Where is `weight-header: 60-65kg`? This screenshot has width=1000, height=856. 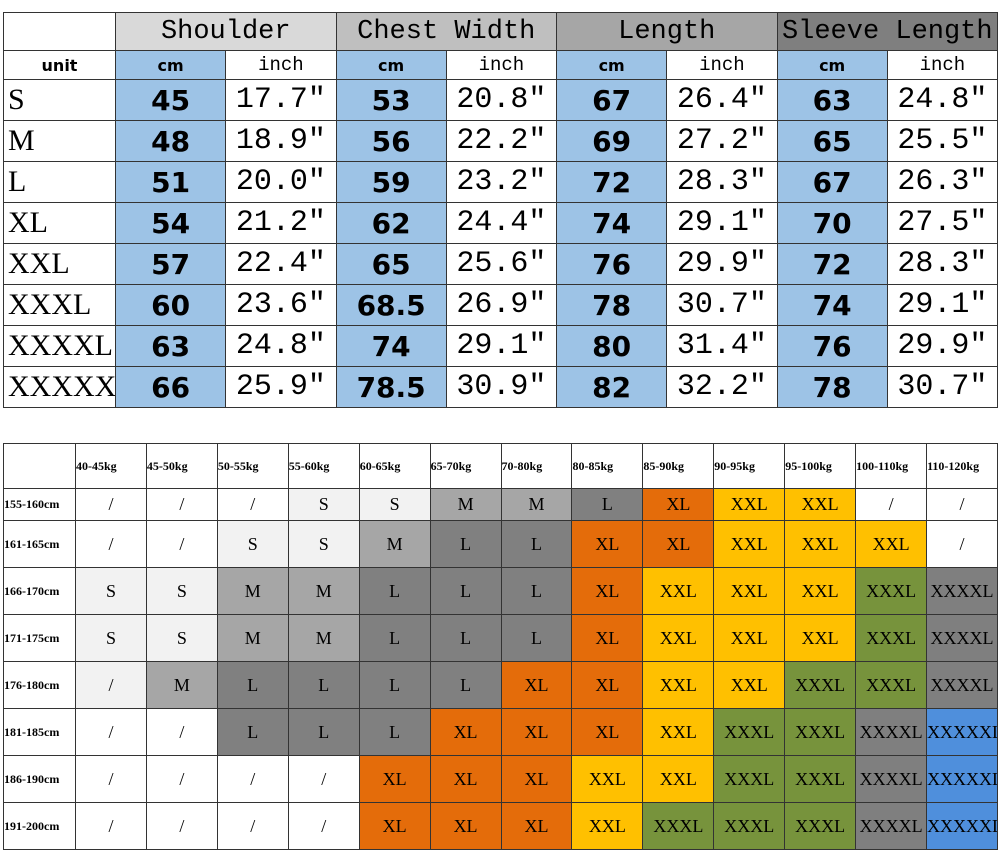 weight-header: 60-65kg is located at coordinates (394, 466).